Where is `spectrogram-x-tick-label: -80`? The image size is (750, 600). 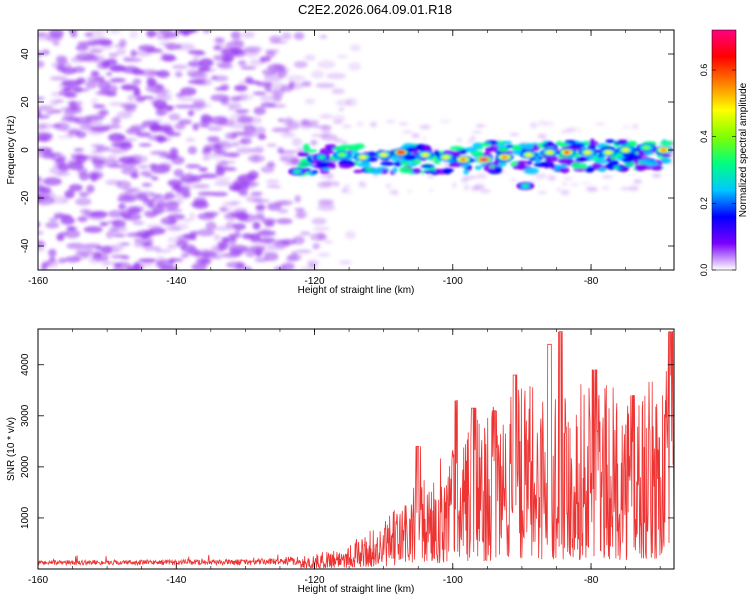
spectrogram-x-tick-label: -80 is located at coordinates (591, 281).